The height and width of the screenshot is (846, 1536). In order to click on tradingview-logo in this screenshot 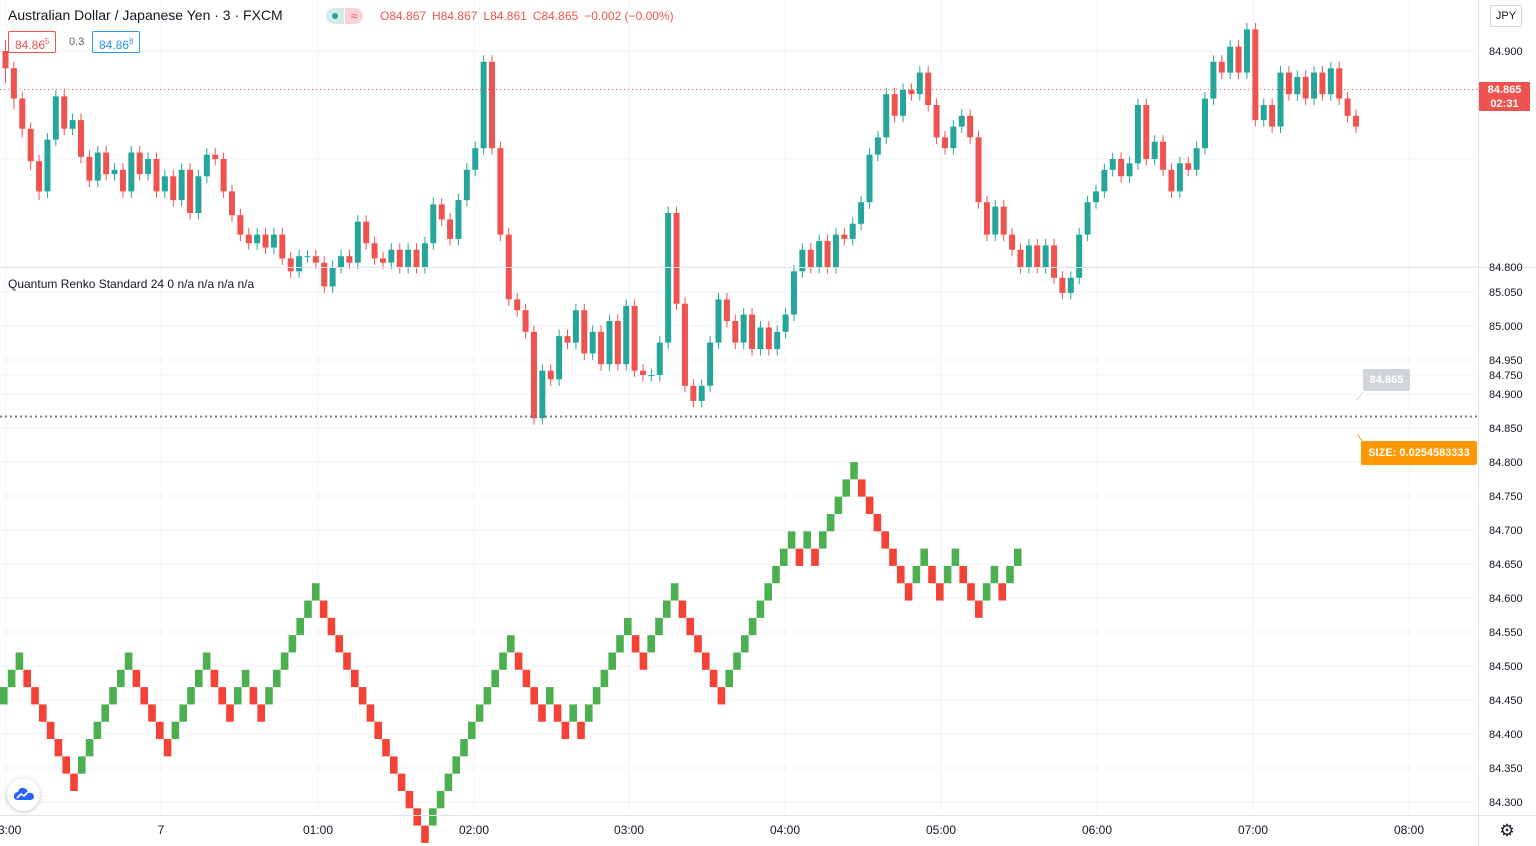, I will do `click(23, 794)`.